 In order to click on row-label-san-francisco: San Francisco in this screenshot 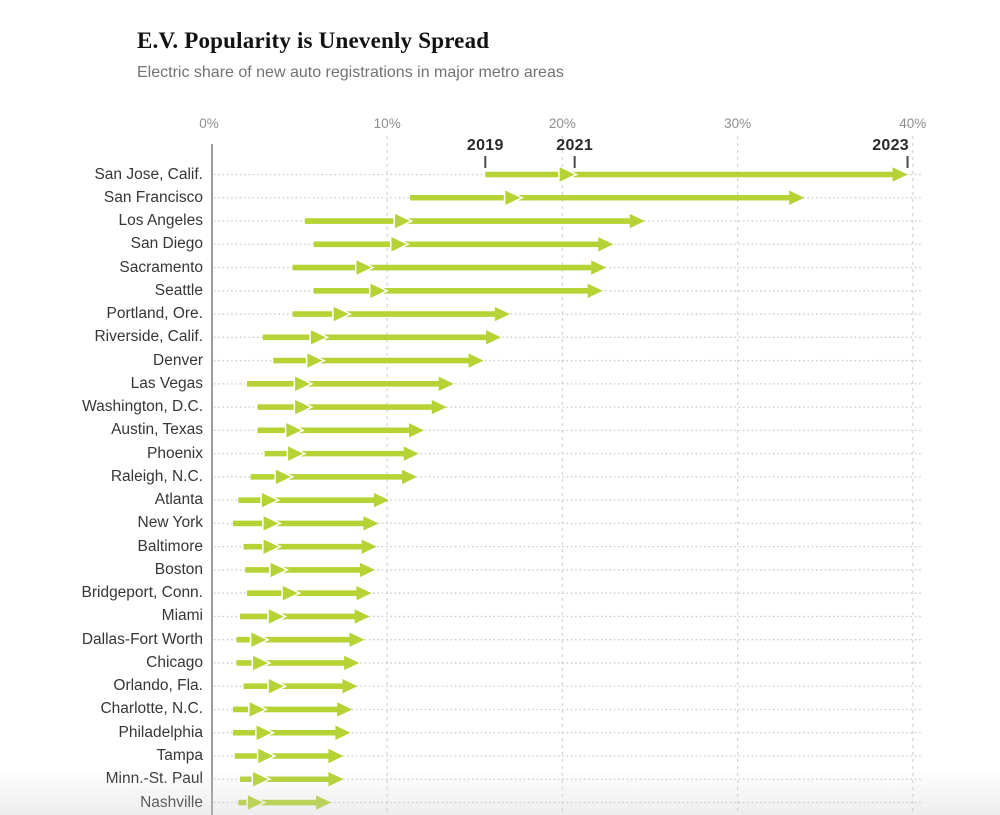, I will do `click(153, 197)`.